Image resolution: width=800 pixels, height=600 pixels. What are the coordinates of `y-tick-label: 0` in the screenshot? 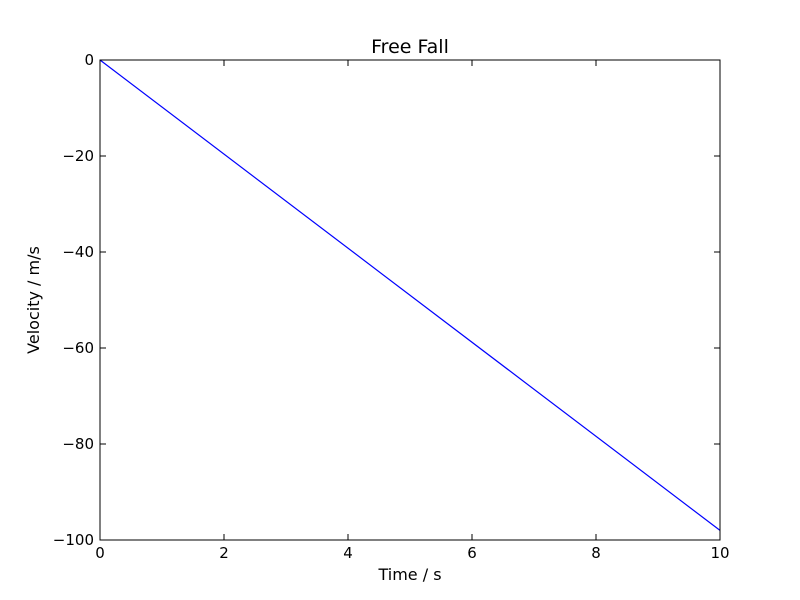 It's located at (89, 60).